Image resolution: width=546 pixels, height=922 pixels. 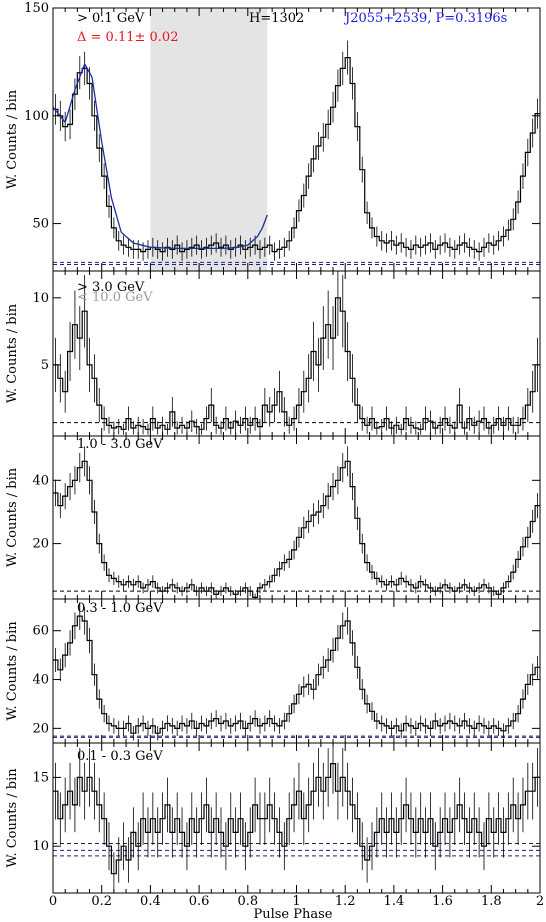 I want to click on annotation-label: > 0.1 GeV, so click(x=111, y=18).